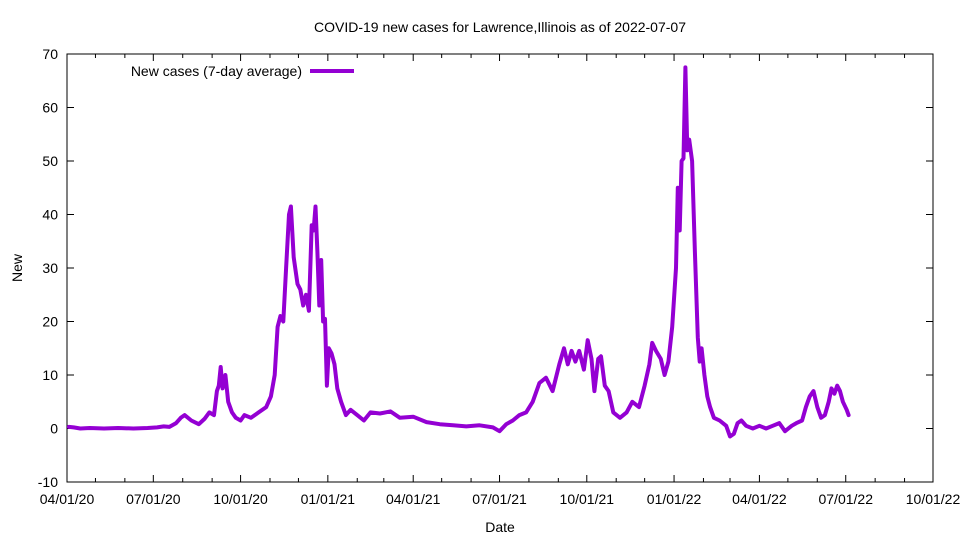 This screenshot has height=540, width=960. Describe the element at coordinates (67, 499) in the screenshot. I see `x-tick-label: 04/01/20` at that location.